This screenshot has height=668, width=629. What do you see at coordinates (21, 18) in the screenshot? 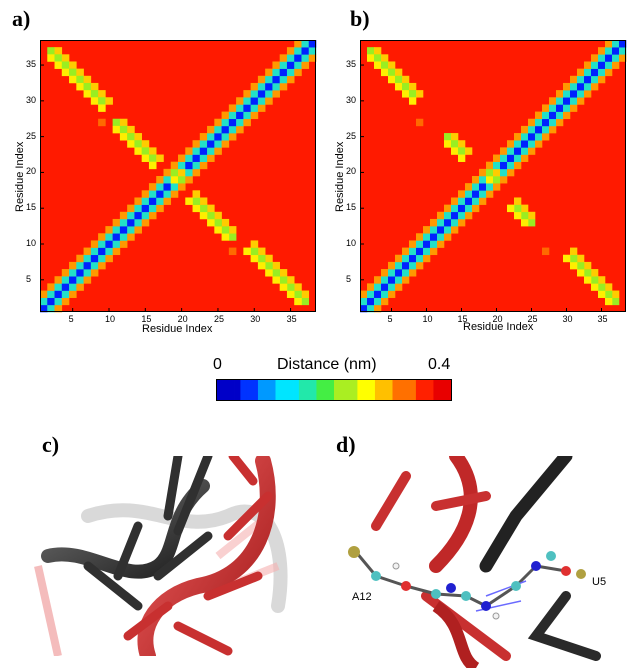
I see `panel-label-a: a)` at bounding box center [21, 18].